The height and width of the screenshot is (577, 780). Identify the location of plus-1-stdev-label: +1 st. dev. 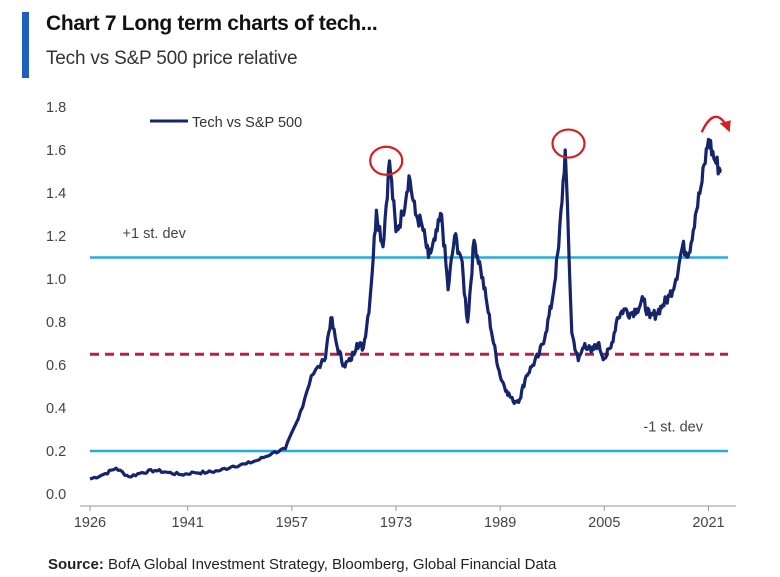
(155, 234).